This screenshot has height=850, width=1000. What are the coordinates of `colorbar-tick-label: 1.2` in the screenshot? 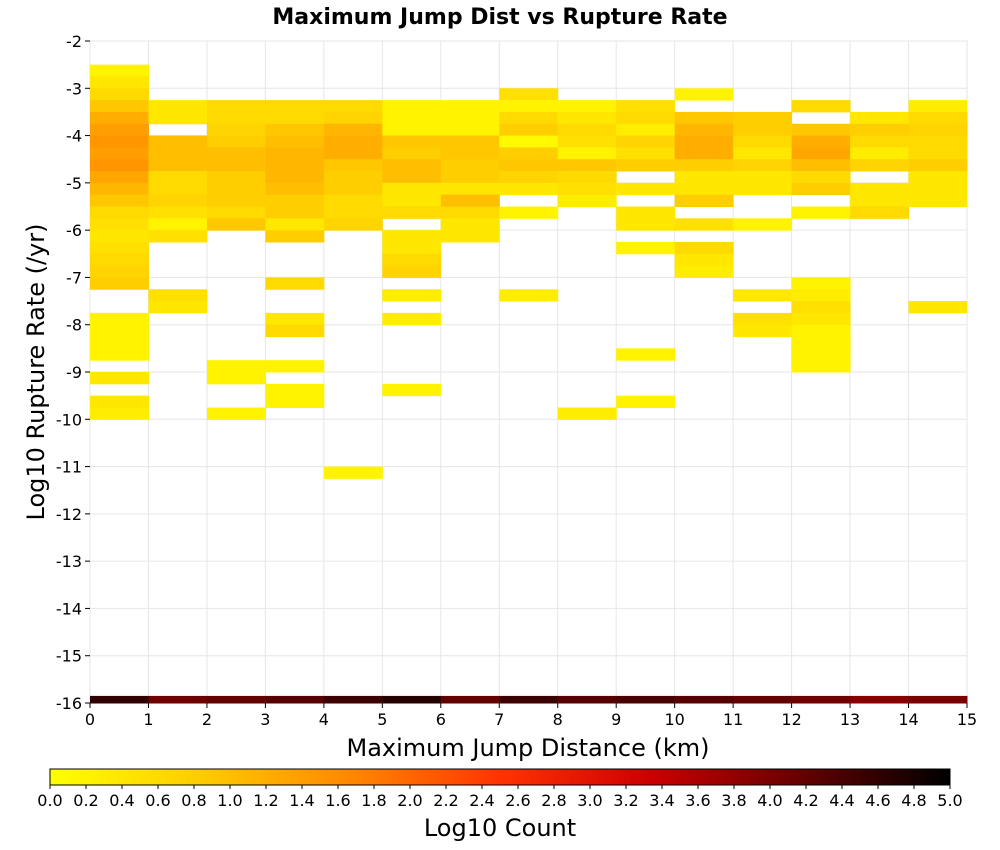 It's located at (265, 800).